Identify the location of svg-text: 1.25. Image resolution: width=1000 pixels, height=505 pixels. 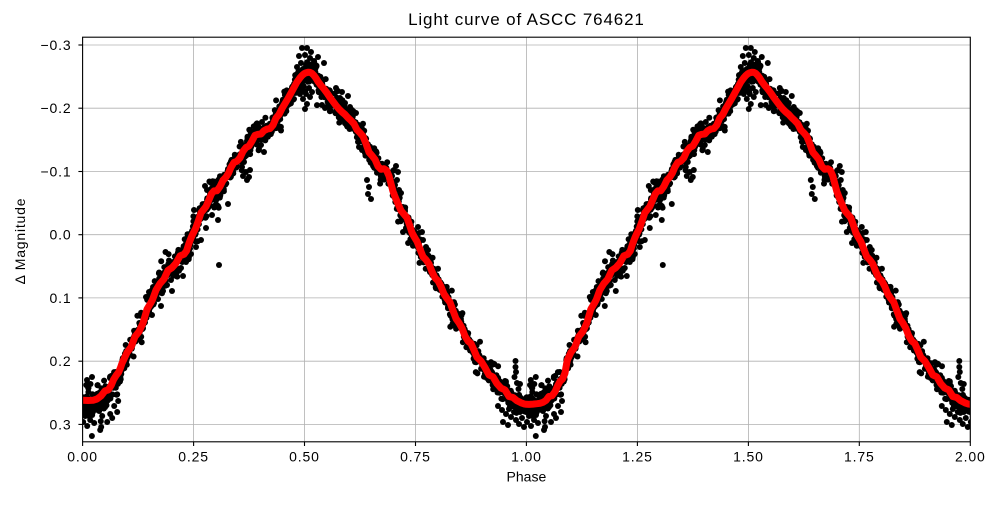
(637, 457).